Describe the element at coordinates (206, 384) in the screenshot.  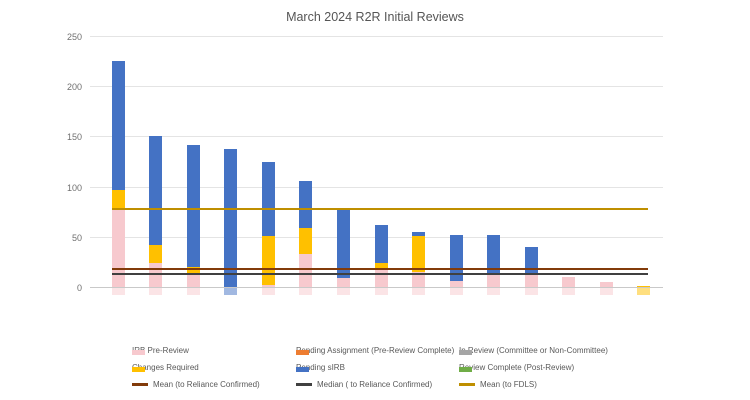
I see `legend-item-label: Mean (to Reliance Confirmed)` at that location.